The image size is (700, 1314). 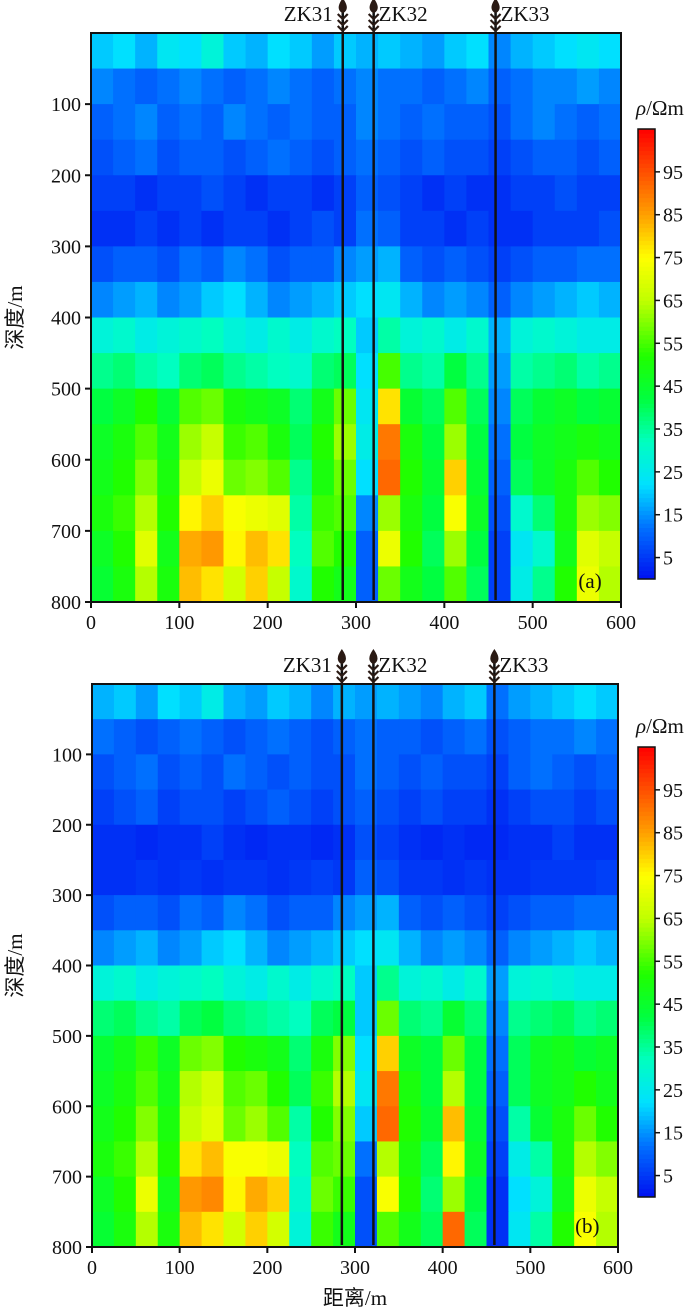 What do you see at coordinates (673, 834) in the screenshot?
I see `colorbar-tick-label: 85` at bounding box center [673, 834].